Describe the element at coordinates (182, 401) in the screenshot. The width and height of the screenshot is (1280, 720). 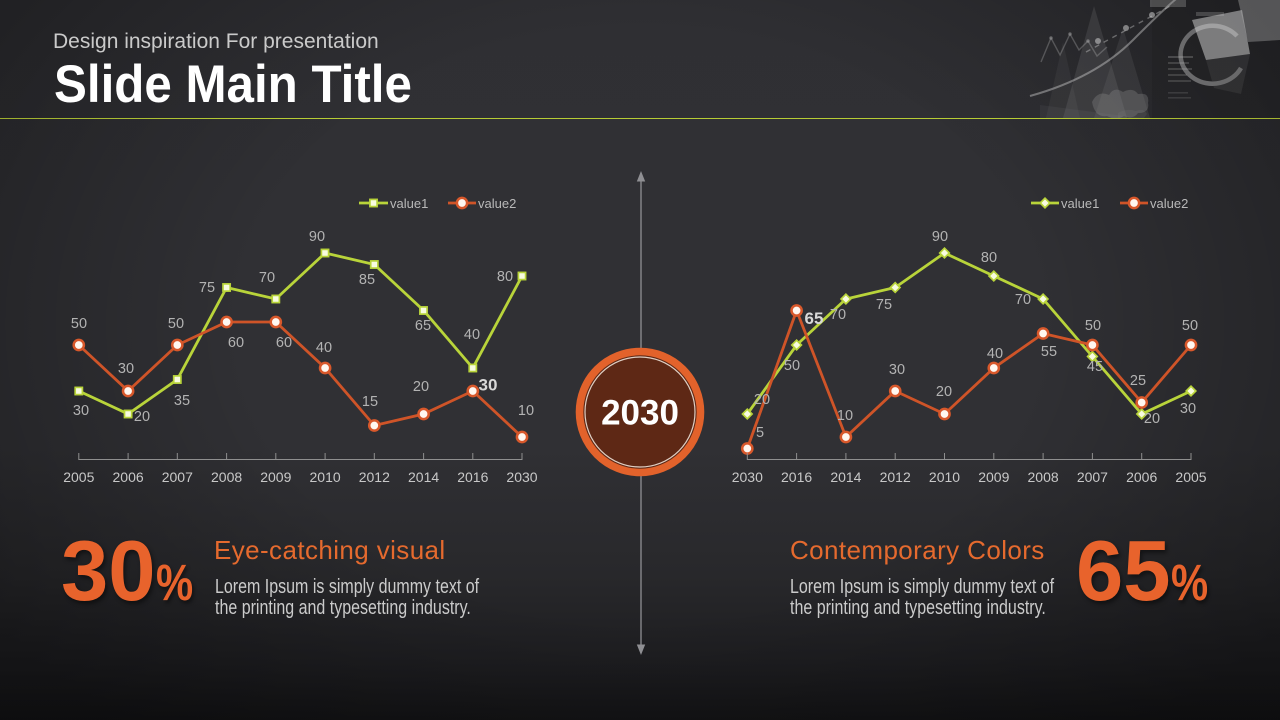
I see `svg-text: 35` at that location.